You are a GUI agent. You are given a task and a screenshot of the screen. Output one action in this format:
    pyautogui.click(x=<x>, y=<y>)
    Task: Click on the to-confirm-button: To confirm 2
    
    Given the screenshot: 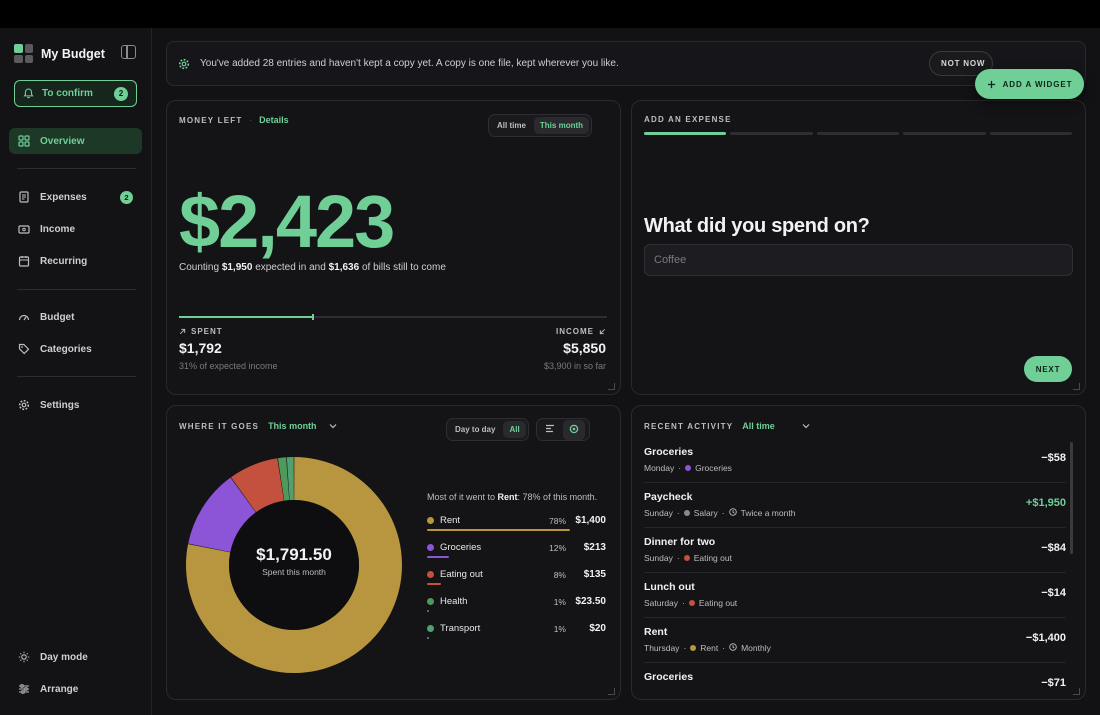 What is the action you would take?
    pyautogui.click(x=75, y=93)
    